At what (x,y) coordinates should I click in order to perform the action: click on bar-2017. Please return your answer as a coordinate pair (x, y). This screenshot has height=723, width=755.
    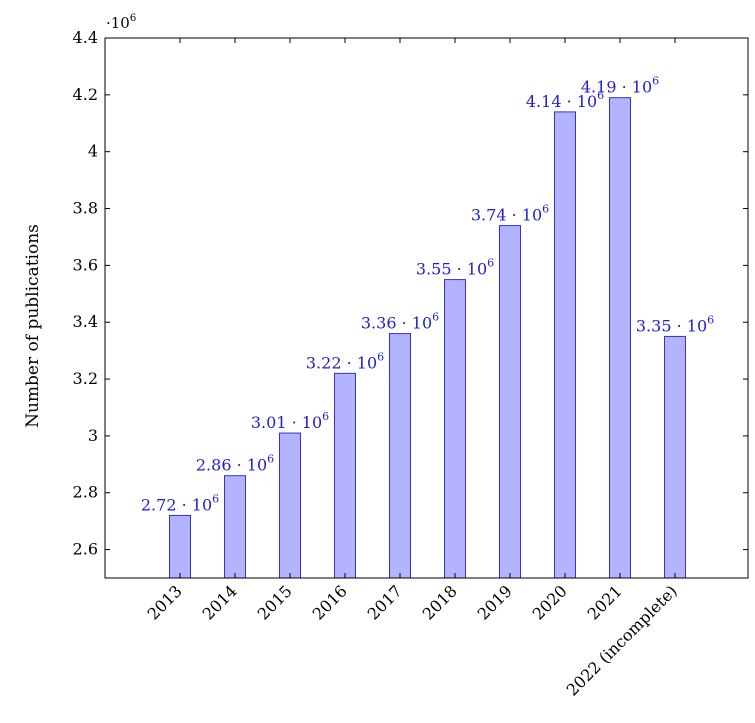
    Looking at the image, I should click on (400, 456).